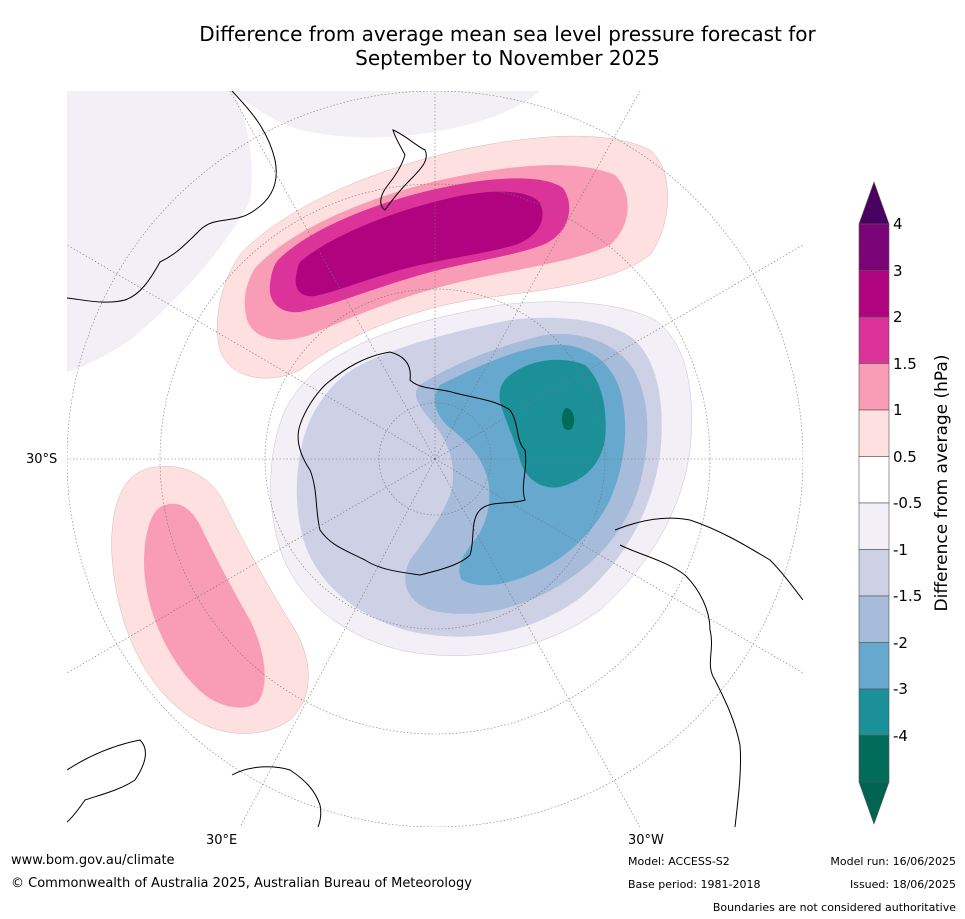 This screenshot has width=965, height=919. I want to click on lon-label-30w: 30°W, so click(646, 840).